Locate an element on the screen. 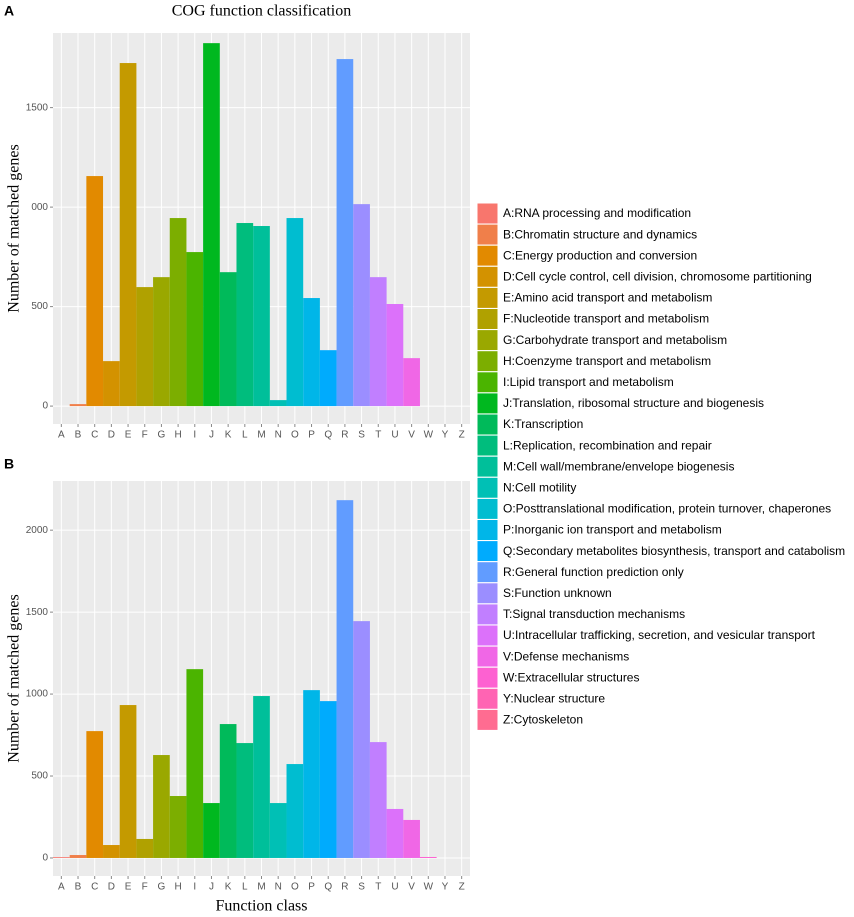  legend-label: Z:Cytoskeleton is located at coordinates (543, 720).